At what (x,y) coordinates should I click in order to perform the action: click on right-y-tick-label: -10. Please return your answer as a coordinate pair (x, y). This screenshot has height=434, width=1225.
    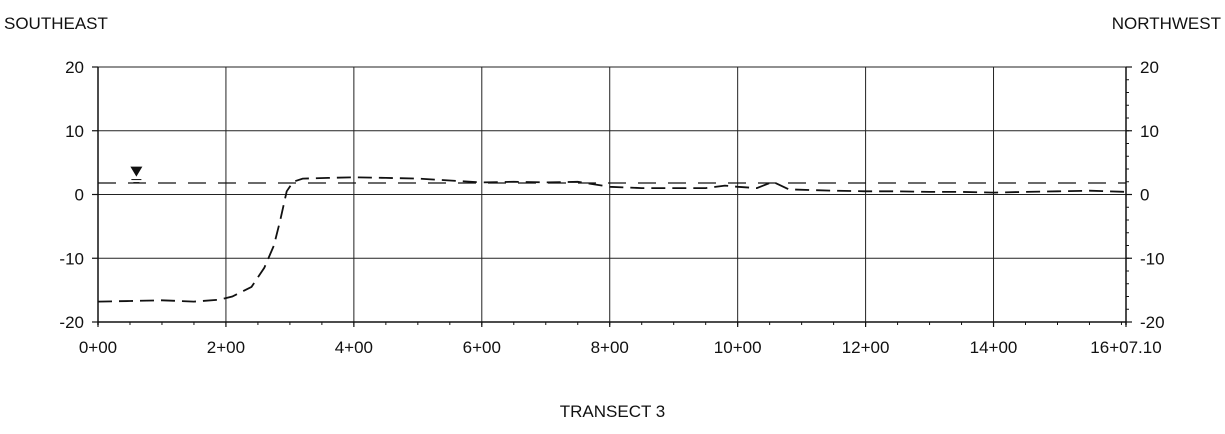
    Looking at the image, I should click on (1152, 258).